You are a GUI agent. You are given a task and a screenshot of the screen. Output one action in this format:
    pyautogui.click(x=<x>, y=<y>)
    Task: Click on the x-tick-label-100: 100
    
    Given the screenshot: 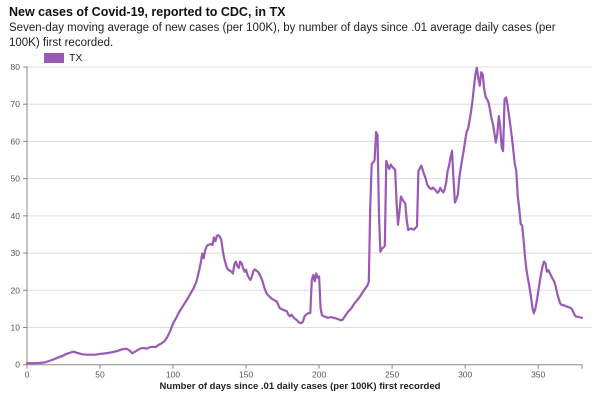 What is the action you would take?
    pyautogui.click(x=173, y=375)
    